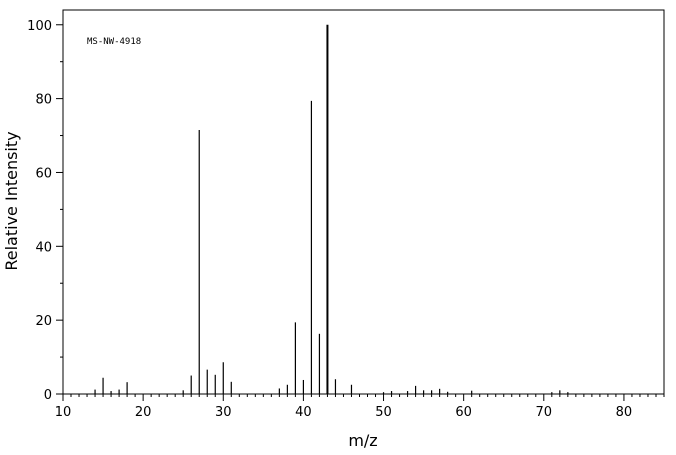 This screenshot has height=455, width=676. I want to click on chart-annotation: MS-NW-4918, so click(114, 42).